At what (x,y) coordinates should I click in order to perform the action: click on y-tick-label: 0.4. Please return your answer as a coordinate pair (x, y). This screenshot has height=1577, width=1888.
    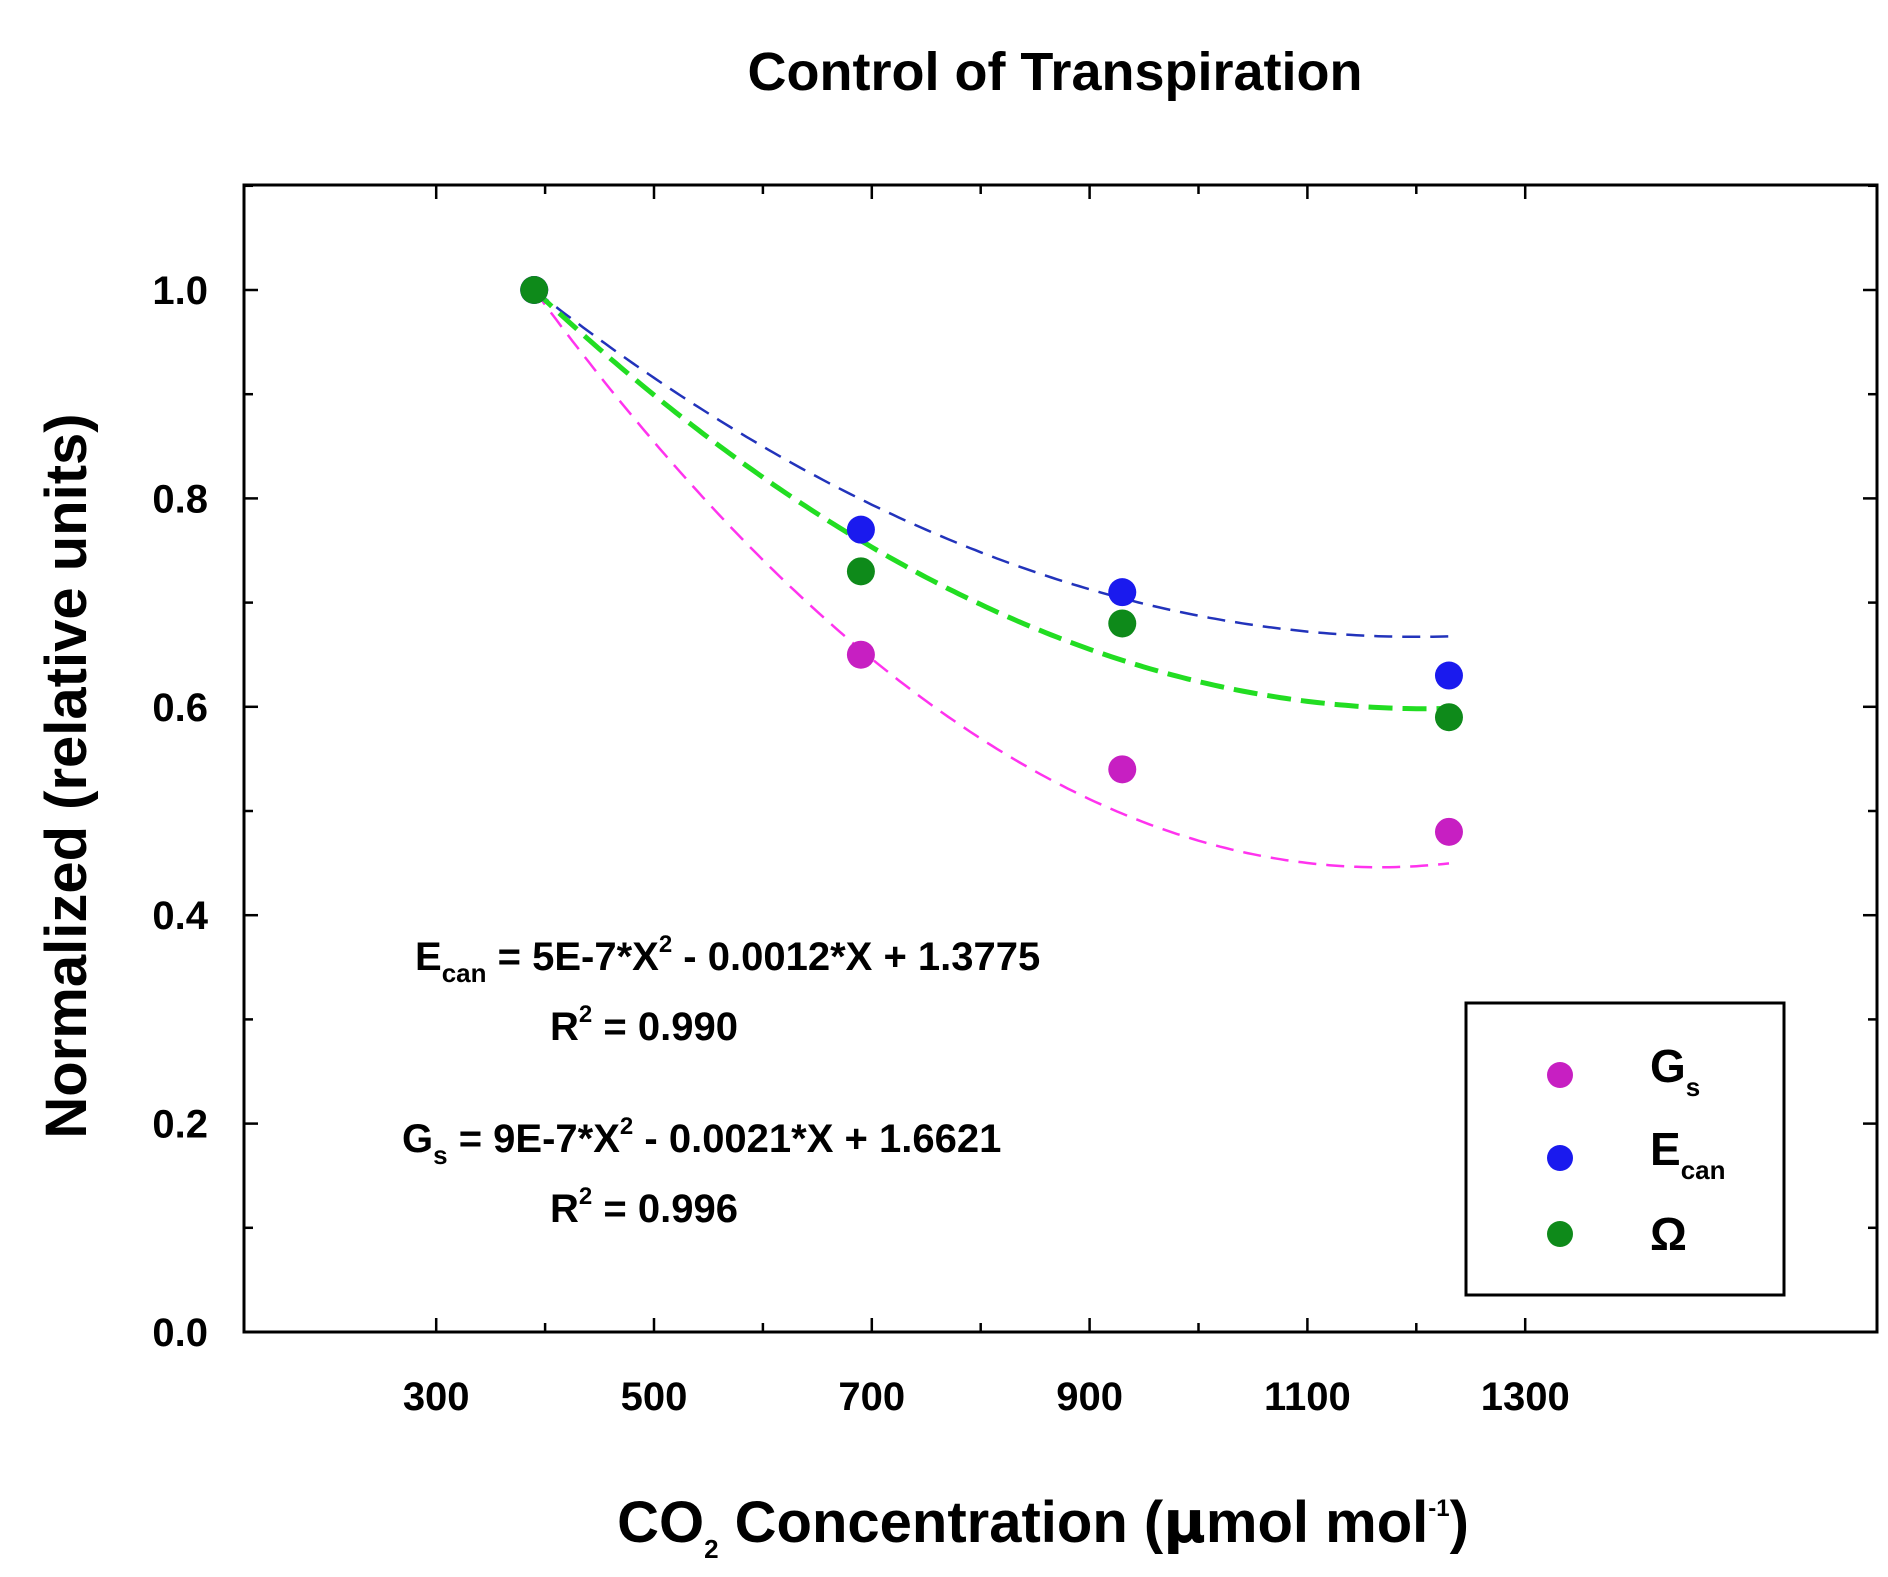
    Looking at the image, I should click on (180, 916).